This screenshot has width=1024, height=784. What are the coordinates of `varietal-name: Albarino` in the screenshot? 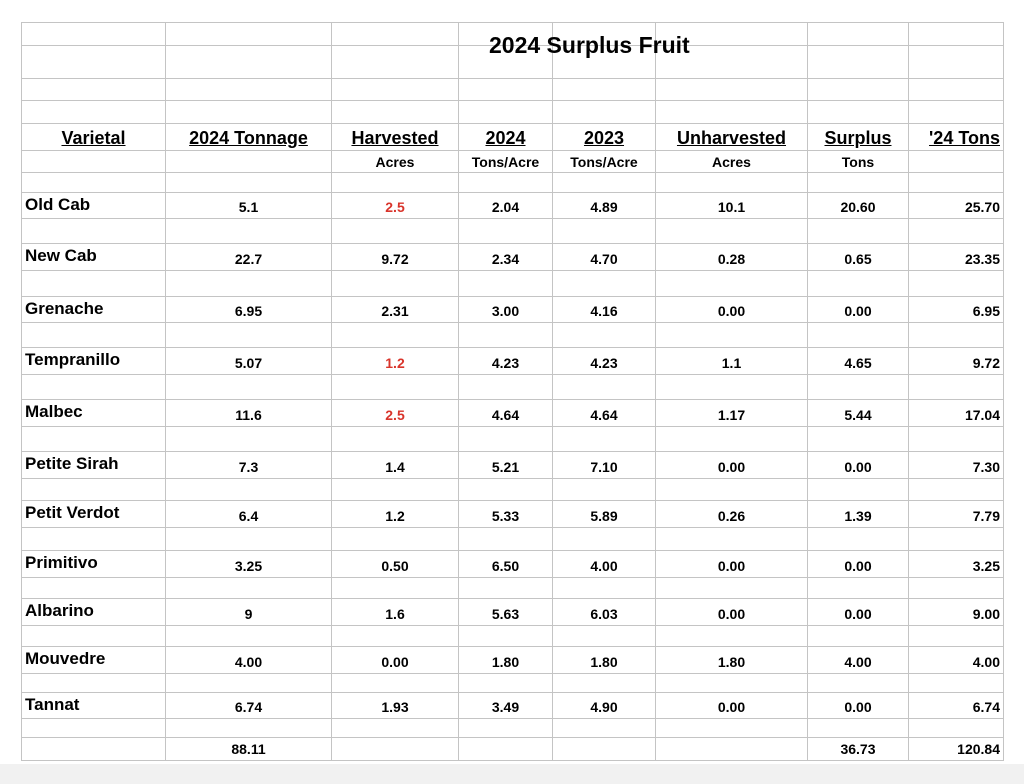 It's located at (93, 612).